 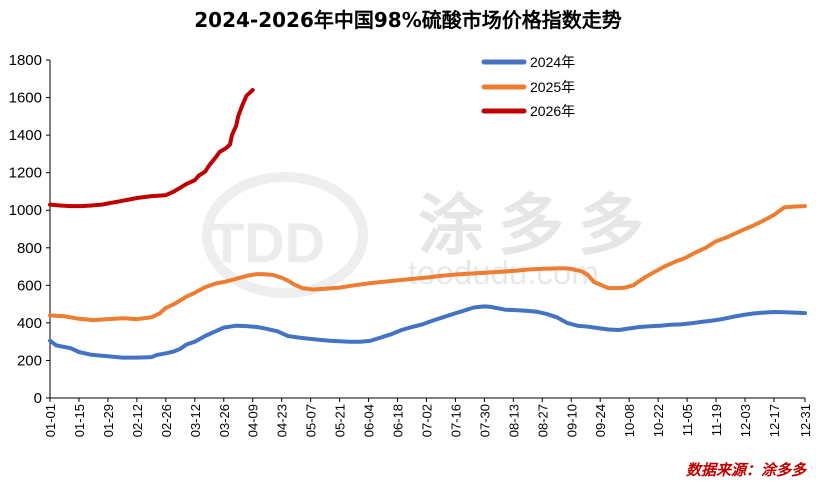 I want to click on x-tick-label: 03-26, so click(x=224, y=420).